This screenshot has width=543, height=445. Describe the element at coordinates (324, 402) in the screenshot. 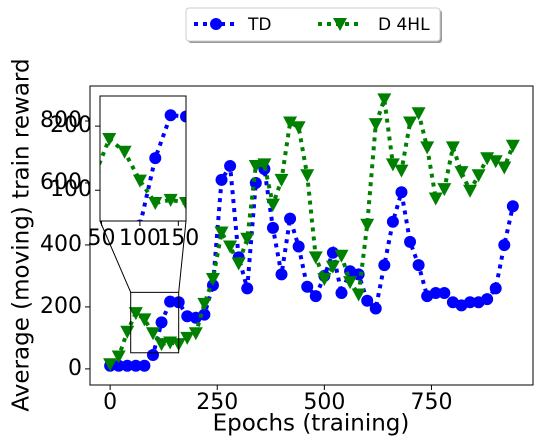

I see `x-tick-label: 500` at that location.